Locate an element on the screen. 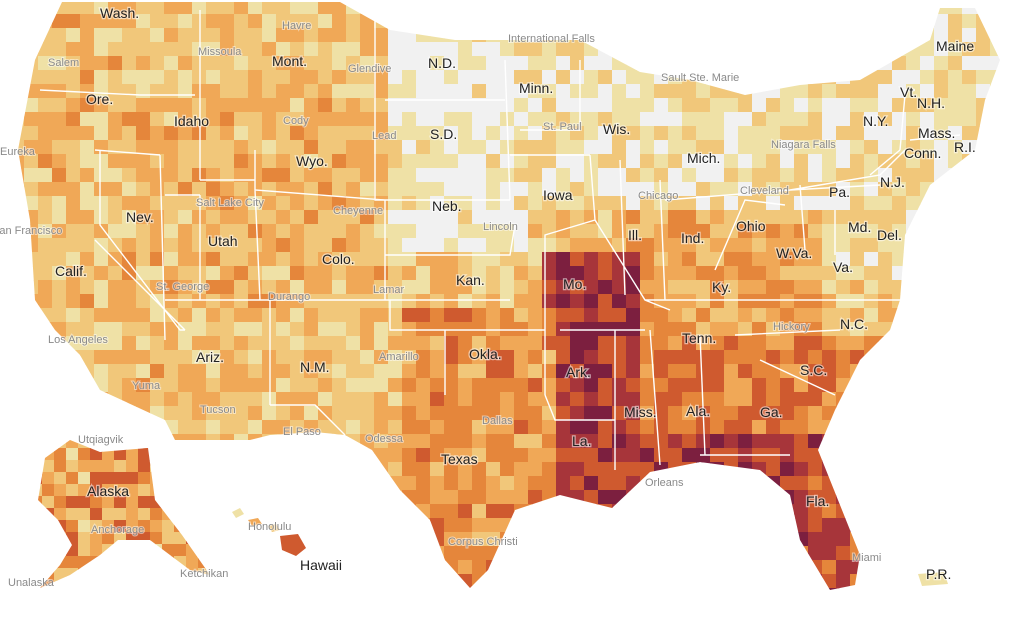 The height and width of the screenshot is (618, 1024). city-label-niagara-falls: Niagara Falls is located at coordinates (803, 145).